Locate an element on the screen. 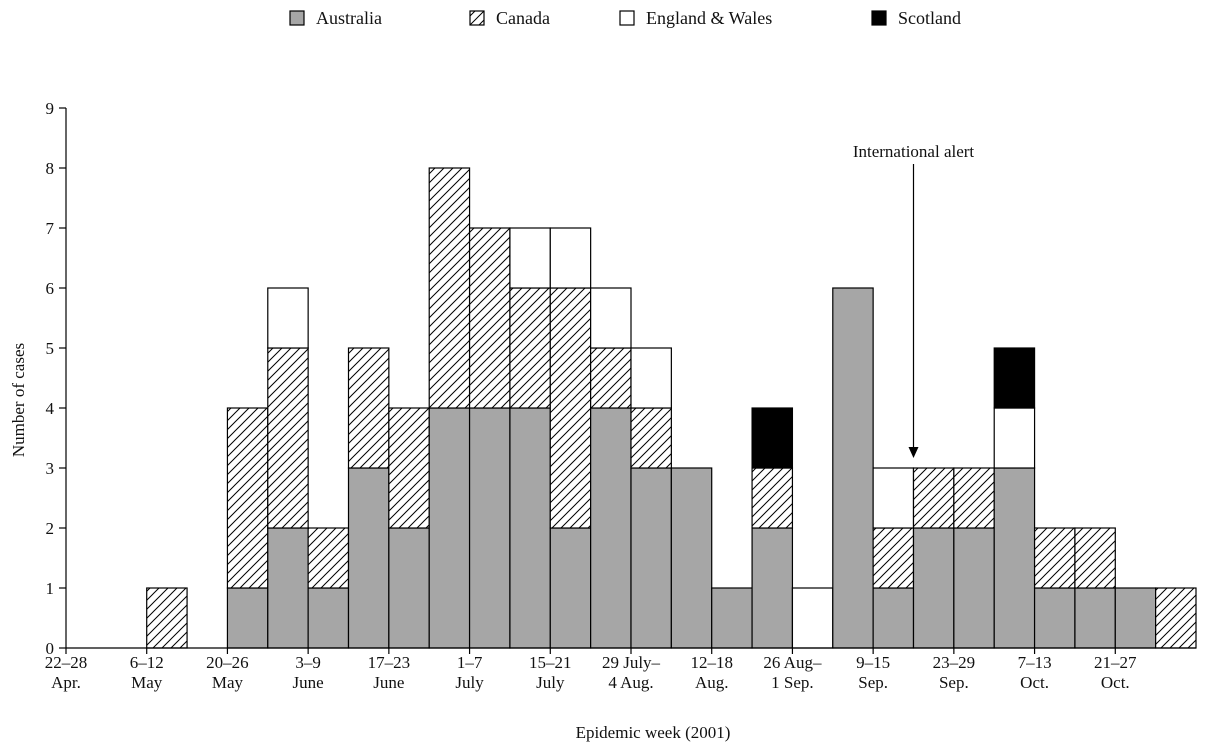 This screenshot has width=1207, height=746. x-tick-label-line1: 23–29 is located at coordinates (954, 662).